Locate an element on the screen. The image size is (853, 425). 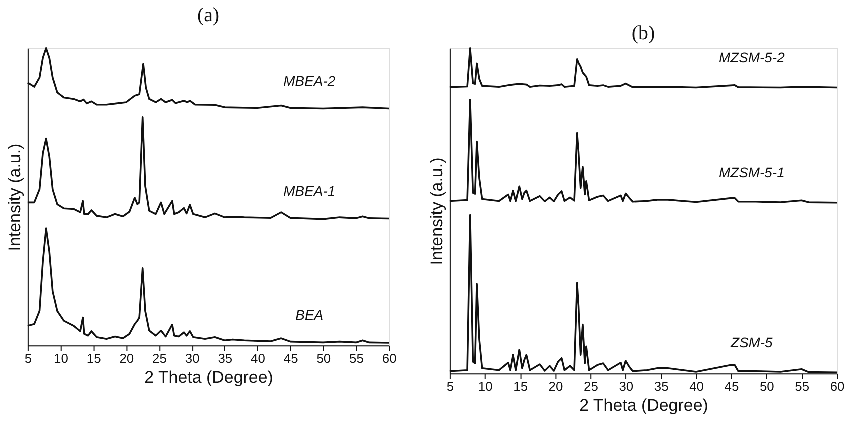
series-label: MBEA-1 is located at coordinates (310, 190).